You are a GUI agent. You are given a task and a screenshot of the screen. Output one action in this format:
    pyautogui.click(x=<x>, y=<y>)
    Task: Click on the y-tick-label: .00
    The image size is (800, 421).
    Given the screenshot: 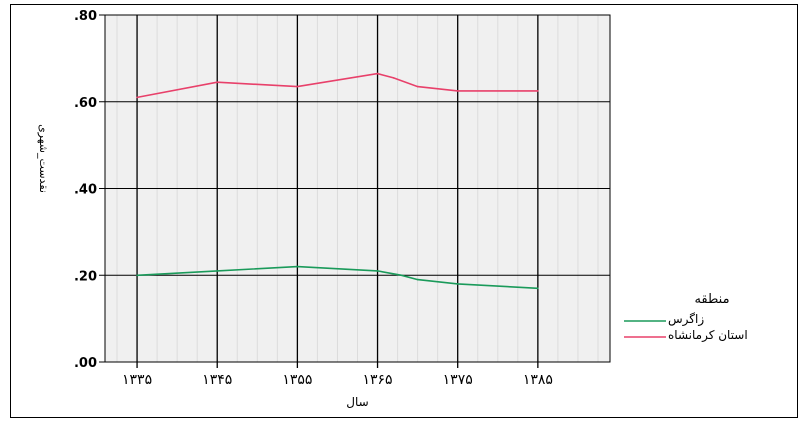 What is the action you would take?
    pyautogui.click(x=85, y=363)
    